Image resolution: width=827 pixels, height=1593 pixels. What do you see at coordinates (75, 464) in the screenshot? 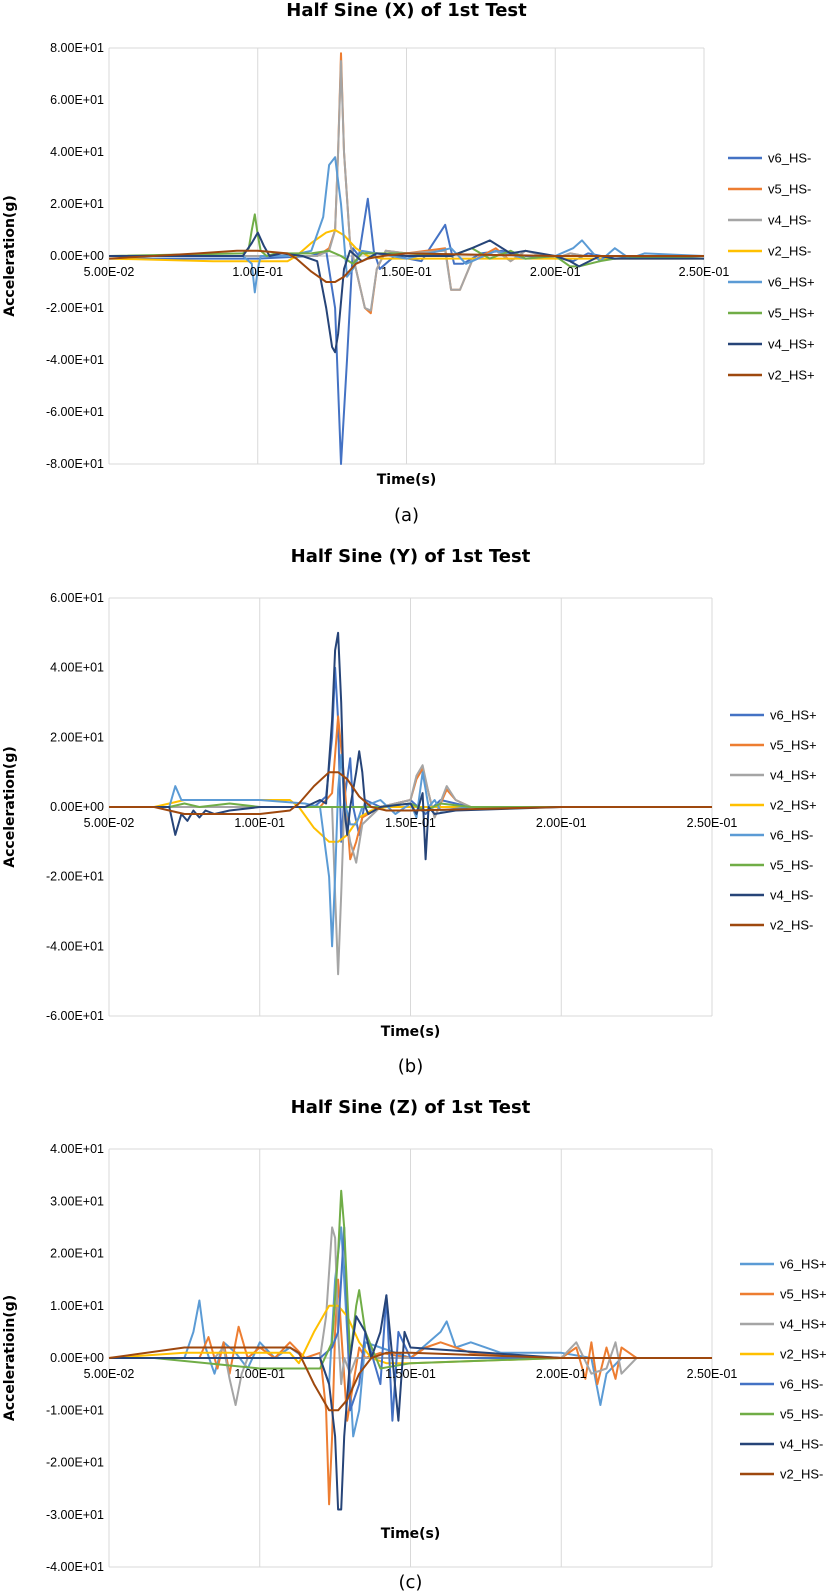
I see `y-tick-label: -8.00E+01` at bounding box center [75, 464].